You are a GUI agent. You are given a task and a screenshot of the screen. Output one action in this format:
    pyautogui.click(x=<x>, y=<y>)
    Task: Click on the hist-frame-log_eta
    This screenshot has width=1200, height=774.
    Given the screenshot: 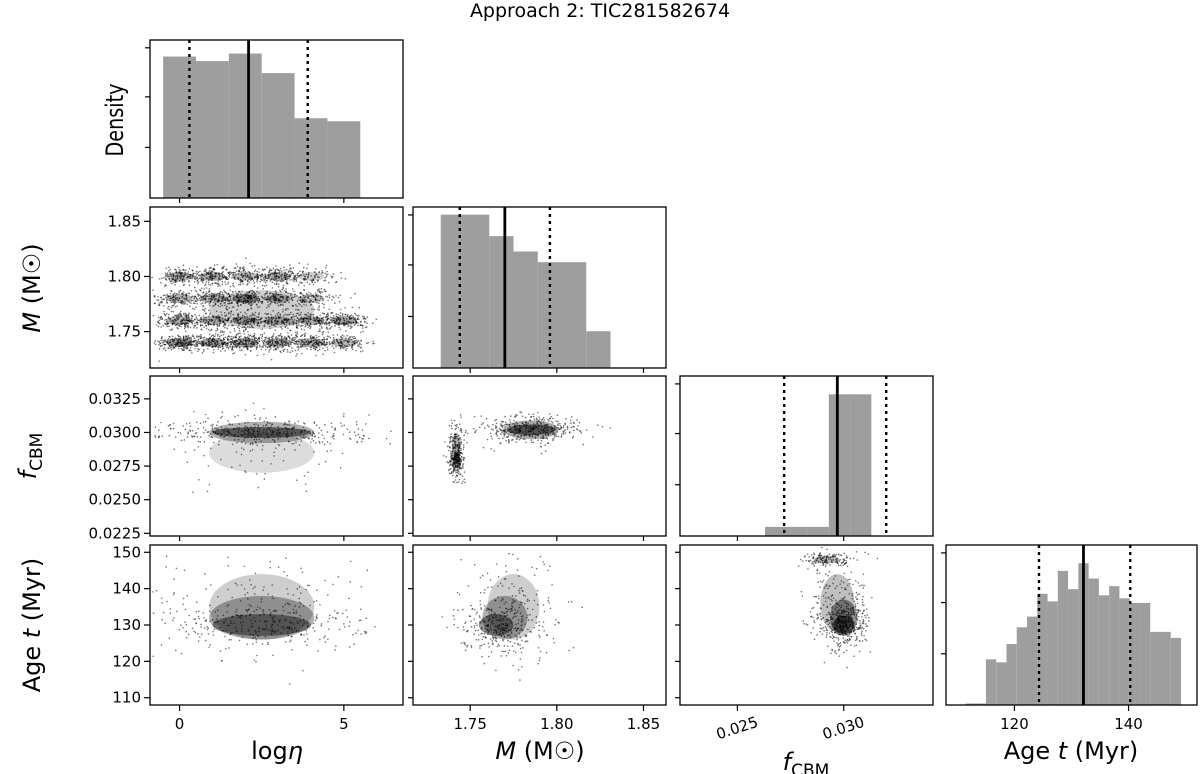 What is the action you would take?
    pyautogui.click(x=276, y=119)
    